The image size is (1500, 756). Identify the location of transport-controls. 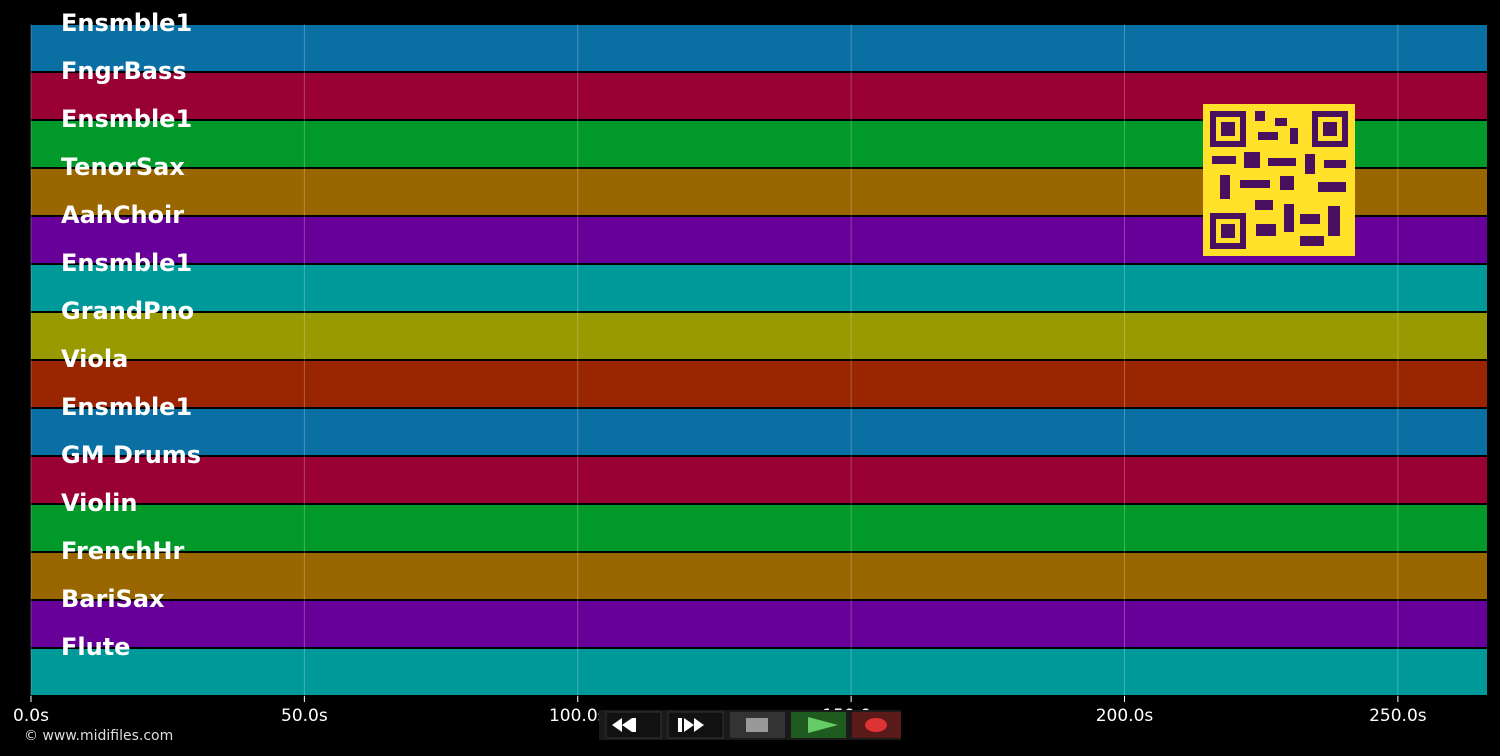
(750, 725).